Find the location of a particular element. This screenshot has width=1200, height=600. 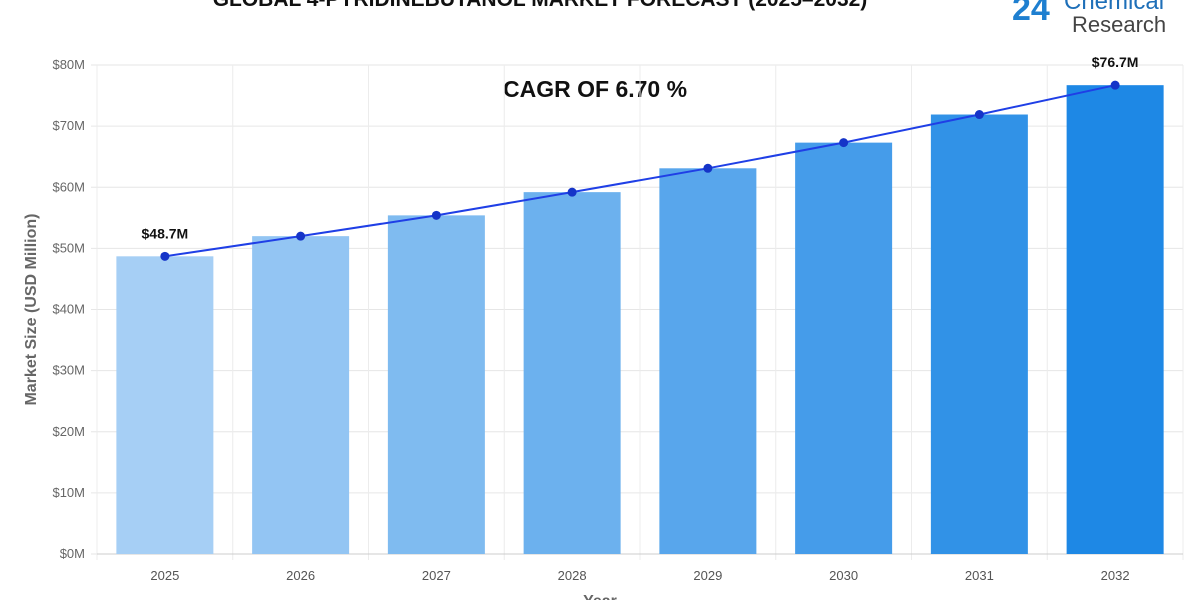

data-label: $48.7M is located at coordinates (165, 233).